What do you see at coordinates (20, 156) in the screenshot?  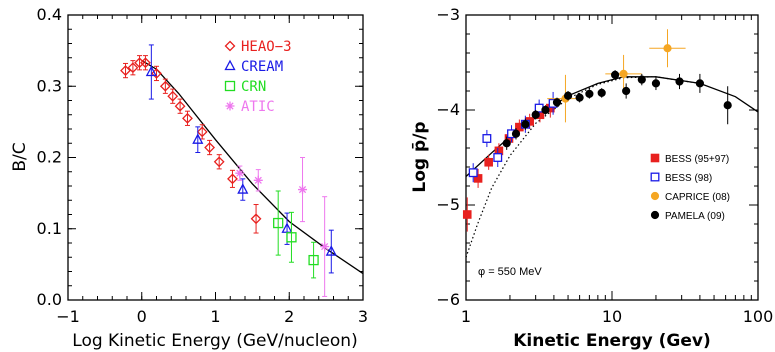 I see `left-y-axis-title: B/C` at bounding box center [20, 156].